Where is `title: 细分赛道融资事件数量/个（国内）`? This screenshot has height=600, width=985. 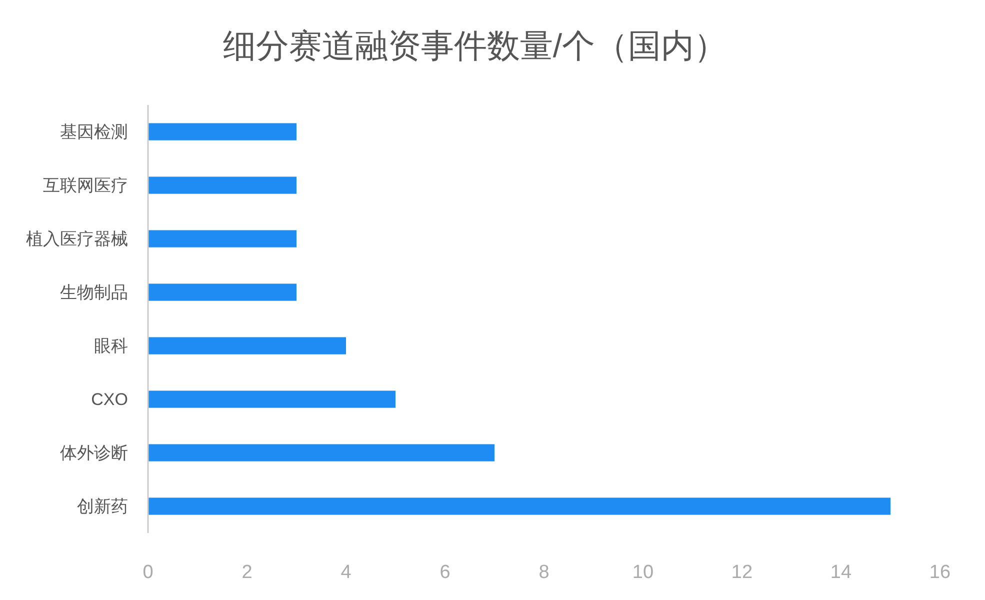
title: 细分赛道融资事件数量/个（国内） is located at coordinates (475, 45).